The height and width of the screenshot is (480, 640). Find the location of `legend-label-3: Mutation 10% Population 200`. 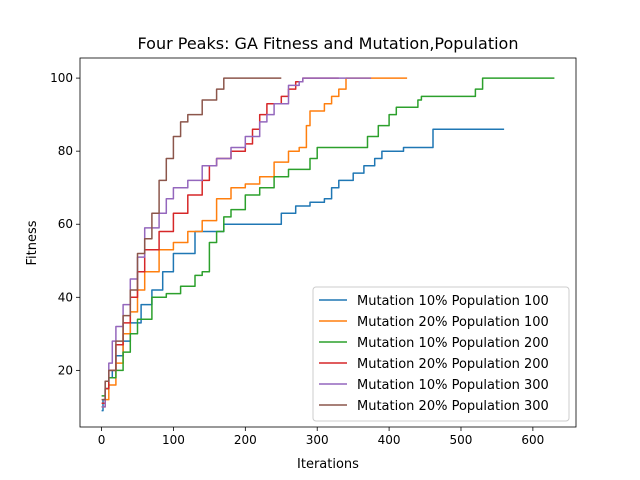

legend-label-3: Mutation 10% Population 200 is located at coordinates (453, 343).